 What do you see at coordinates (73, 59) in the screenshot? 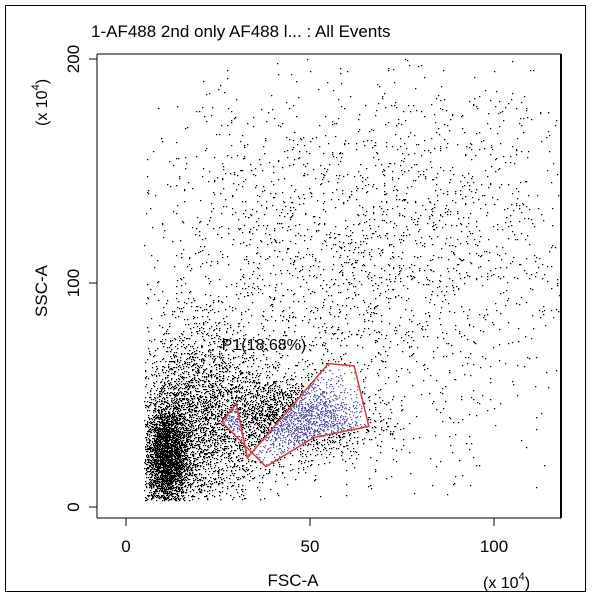
I see `y-tick-label: 200` at bounding box center [73, 59].